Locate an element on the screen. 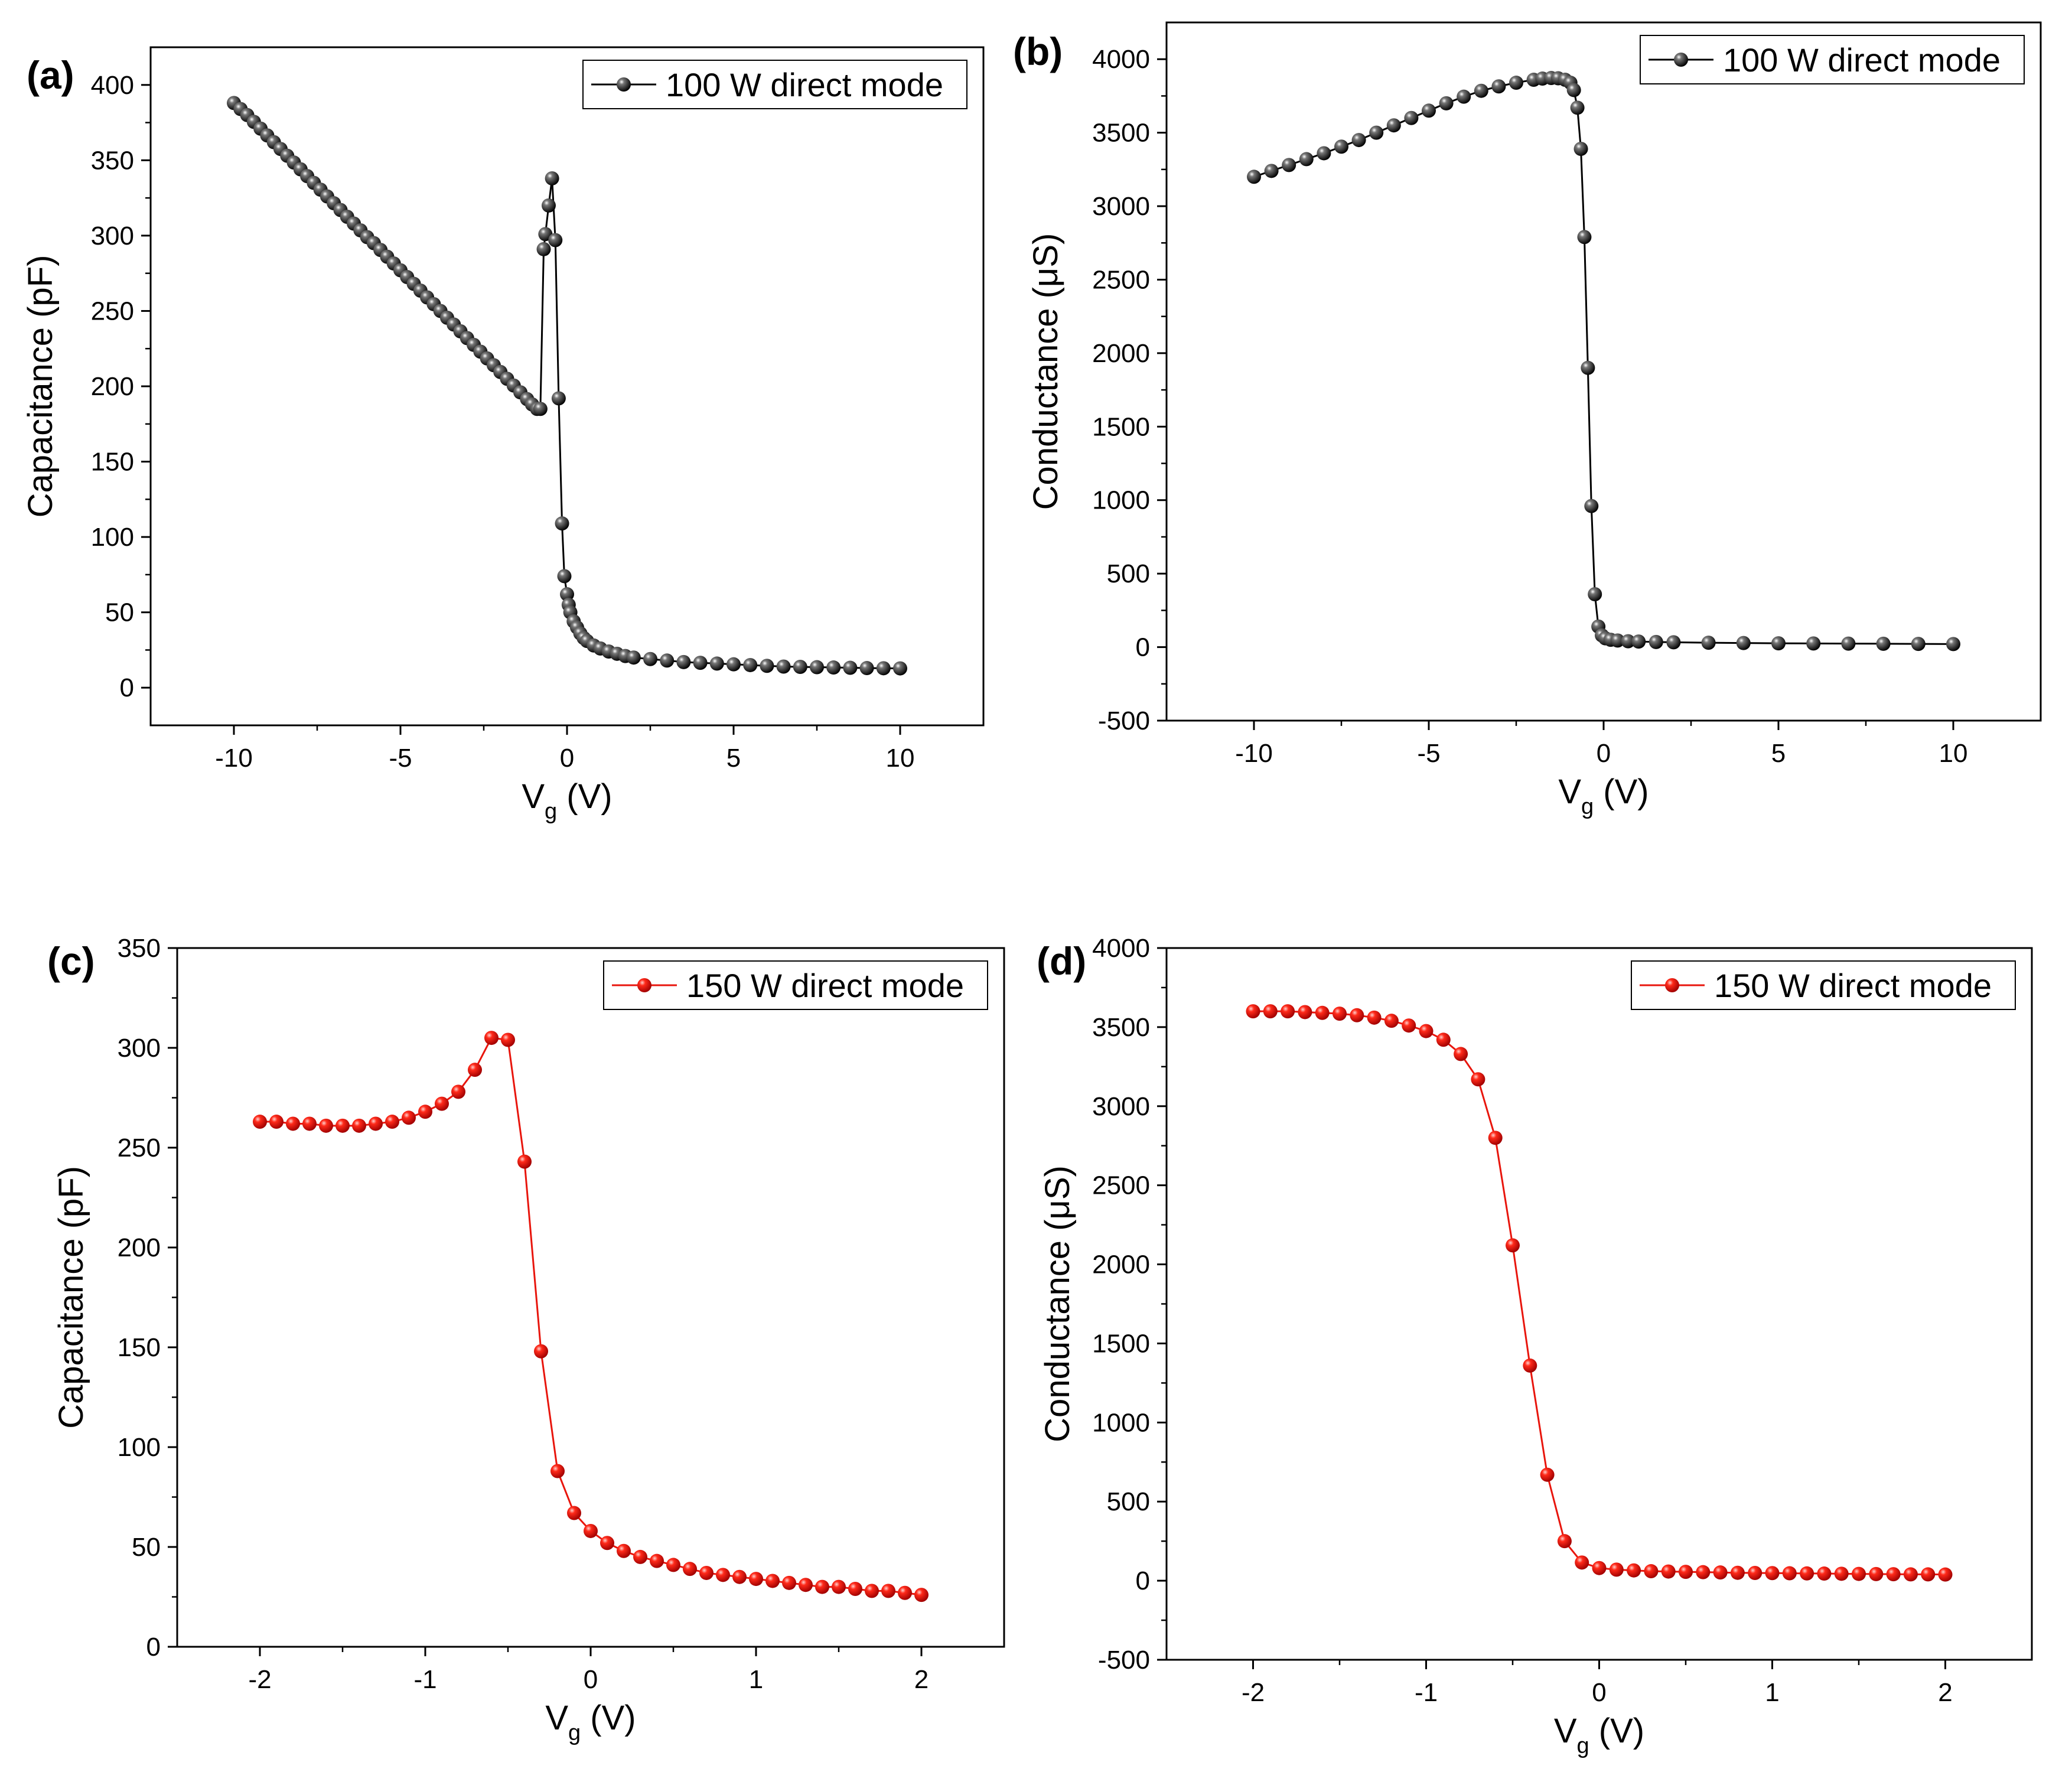 Image resolution: width=2072 pixels, height=1772 pixels. chart-a-legend-marker is located at coordinates (624, 84).